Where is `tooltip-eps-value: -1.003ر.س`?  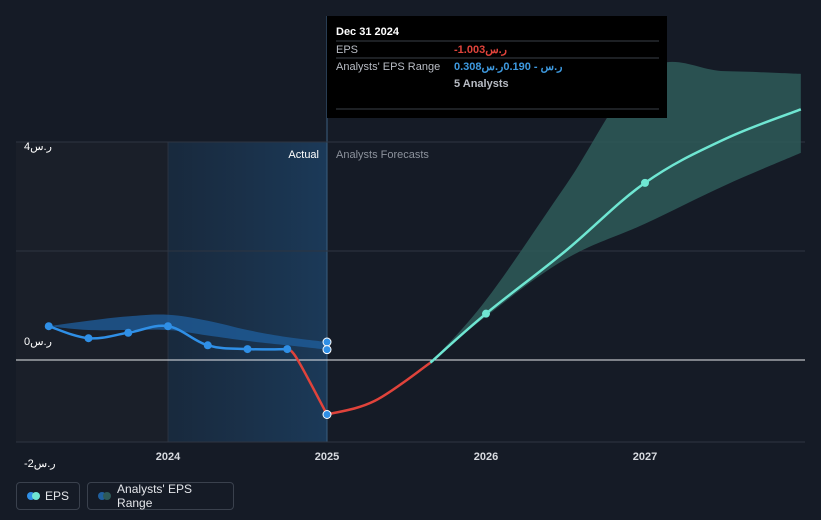
tooltip-eps-value: -1.003ر.س is located at coordinates (480, 50).